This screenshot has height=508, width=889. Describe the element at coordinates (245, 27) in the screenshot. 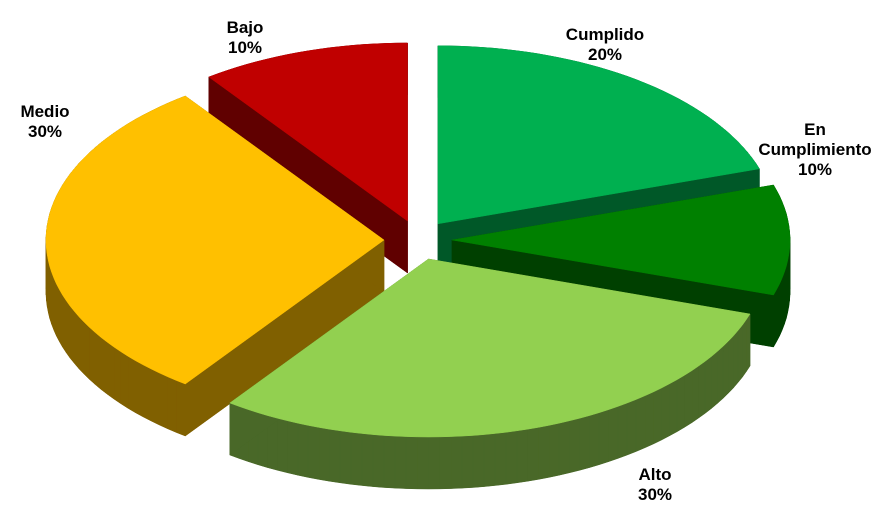

I see `category-label: Bajo` at that location.